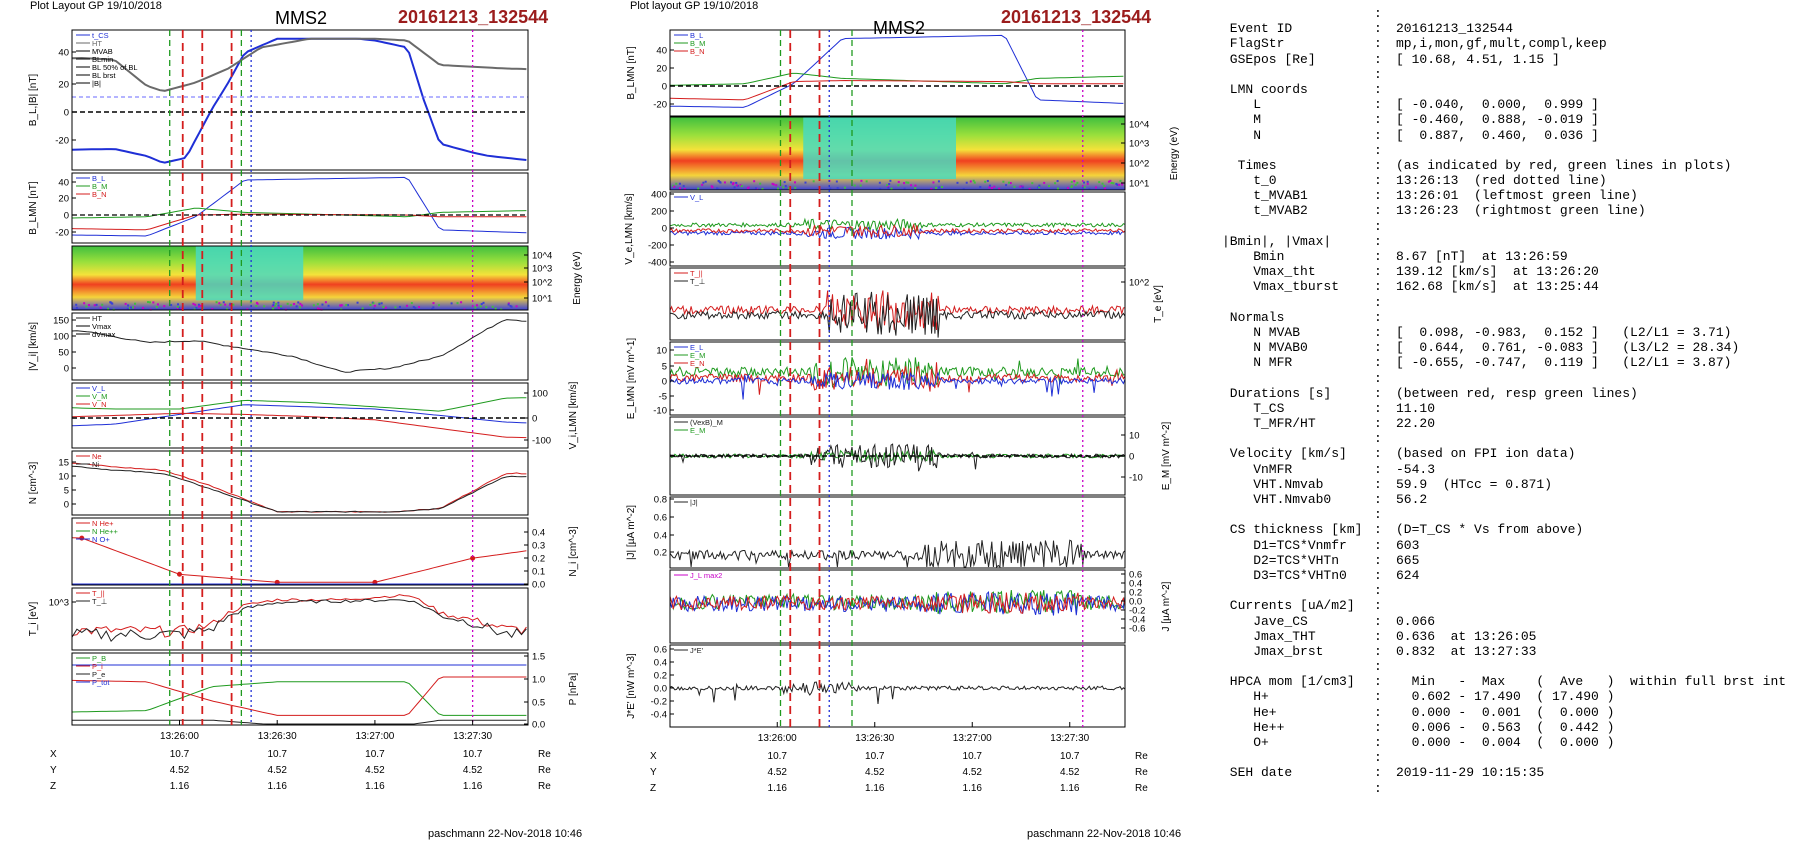 This screenshot has width=1804, height=841. Describe the element at coordinates (538, 703) in the screenshot. I see `y-tick-label: 0.5` at that location.